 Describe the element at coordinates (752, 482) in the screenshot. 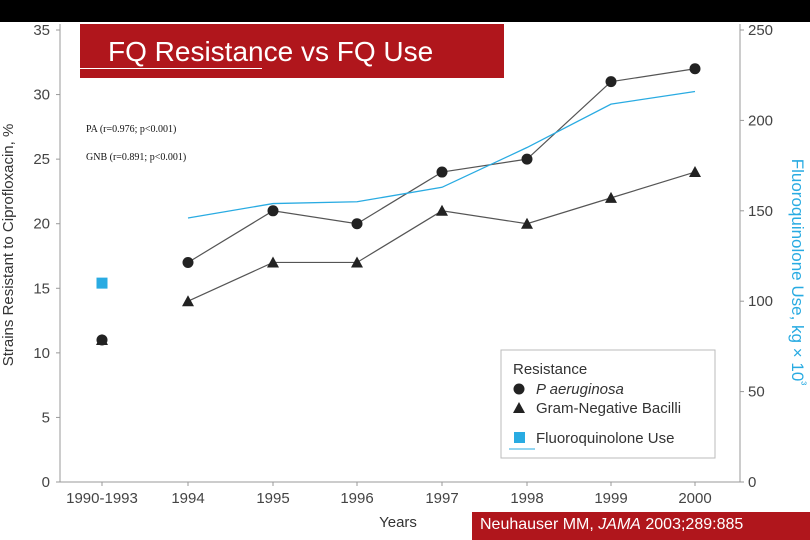

I see `y-right-tick-label: 0` at that location.